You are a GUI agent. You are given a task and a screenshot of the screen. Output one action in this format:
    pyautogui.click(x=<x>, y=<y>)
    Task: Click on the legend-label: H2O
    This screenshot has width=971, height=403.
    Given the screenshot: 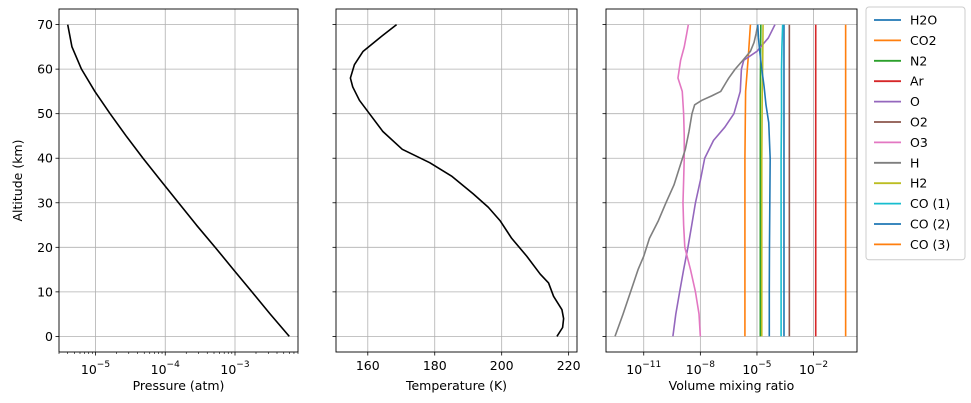 What is the action you would take?
    pyautogui.click(x=923, y=20)
    